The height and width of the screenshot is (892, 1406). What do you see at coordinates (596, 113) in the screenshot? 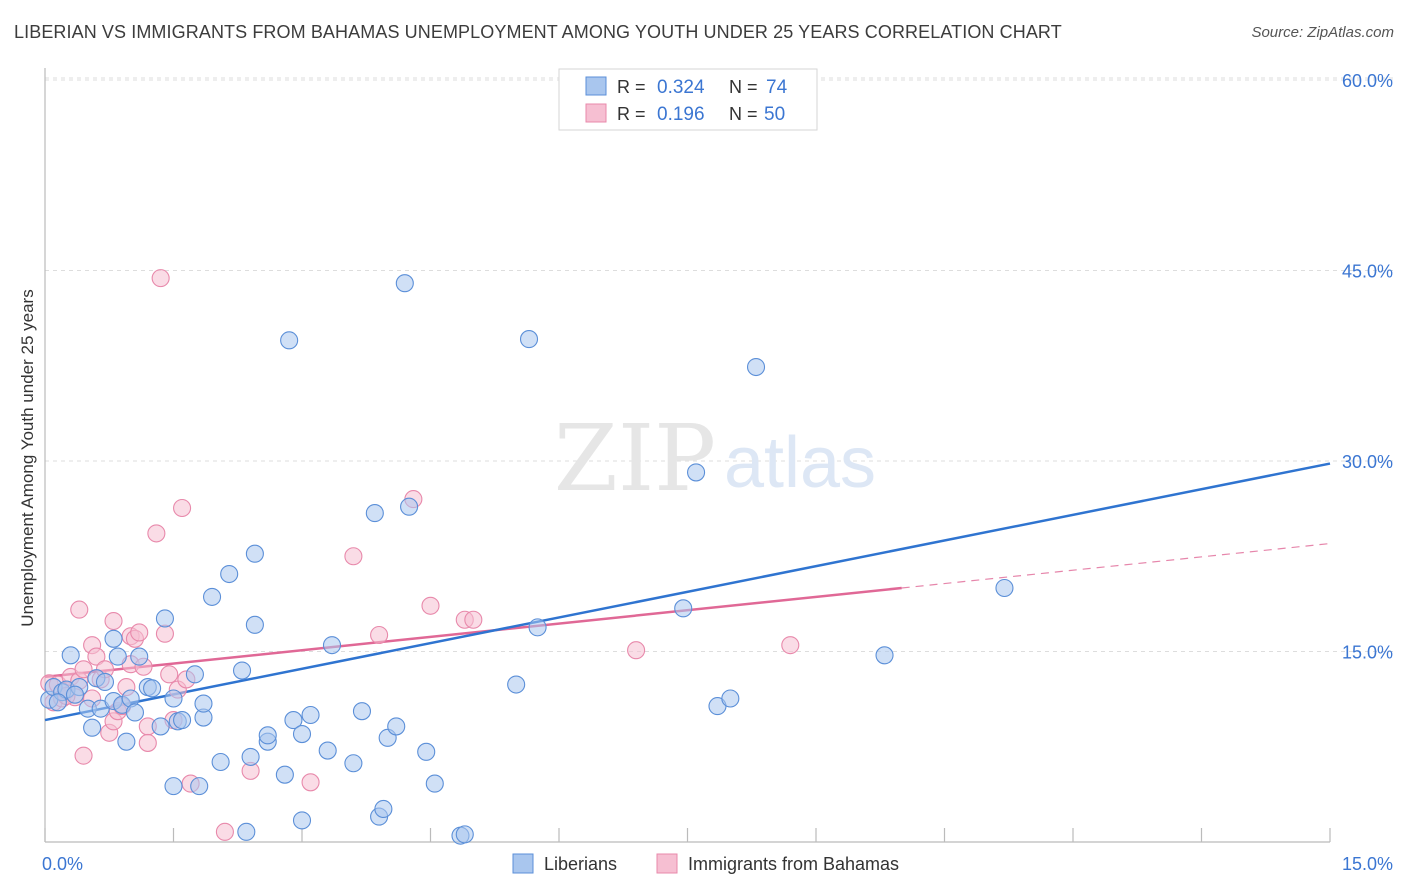
I see `legend-swatch-bahamas` at bounding box center [596, 113].